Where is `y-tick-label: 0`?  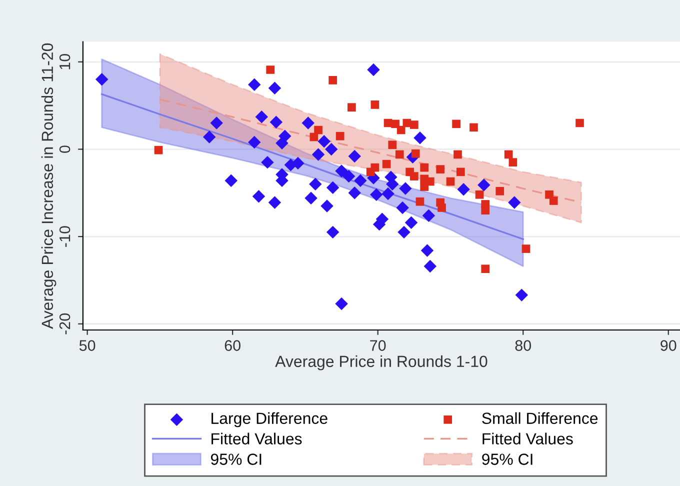 y-tick-label: 0 is located at coordinates (64, 149).